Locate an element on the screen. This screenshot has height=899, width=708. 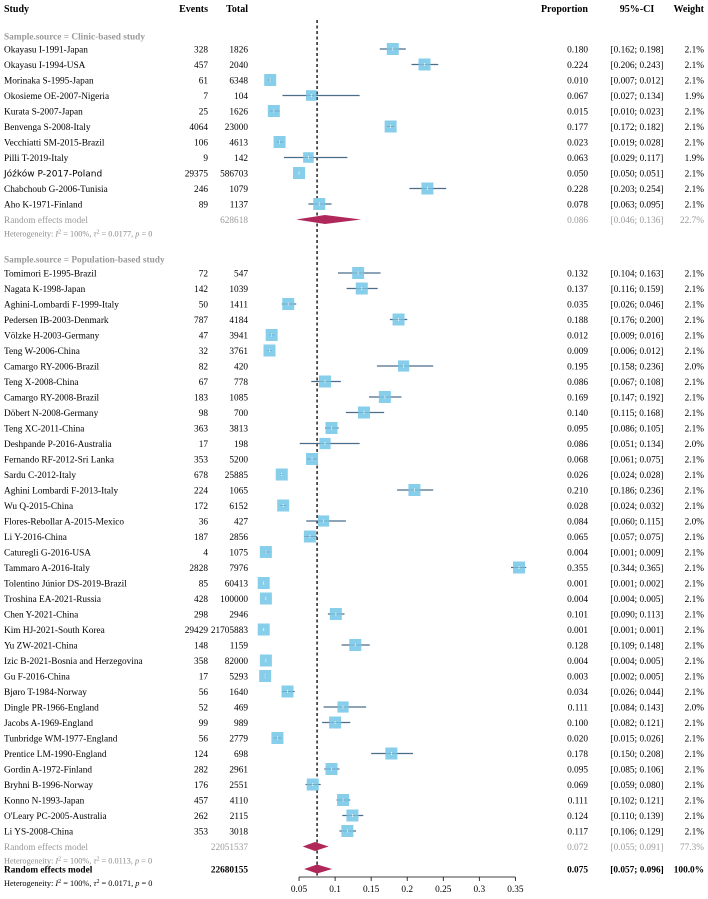
study-events: 262 is located at coordinates (201, 817).